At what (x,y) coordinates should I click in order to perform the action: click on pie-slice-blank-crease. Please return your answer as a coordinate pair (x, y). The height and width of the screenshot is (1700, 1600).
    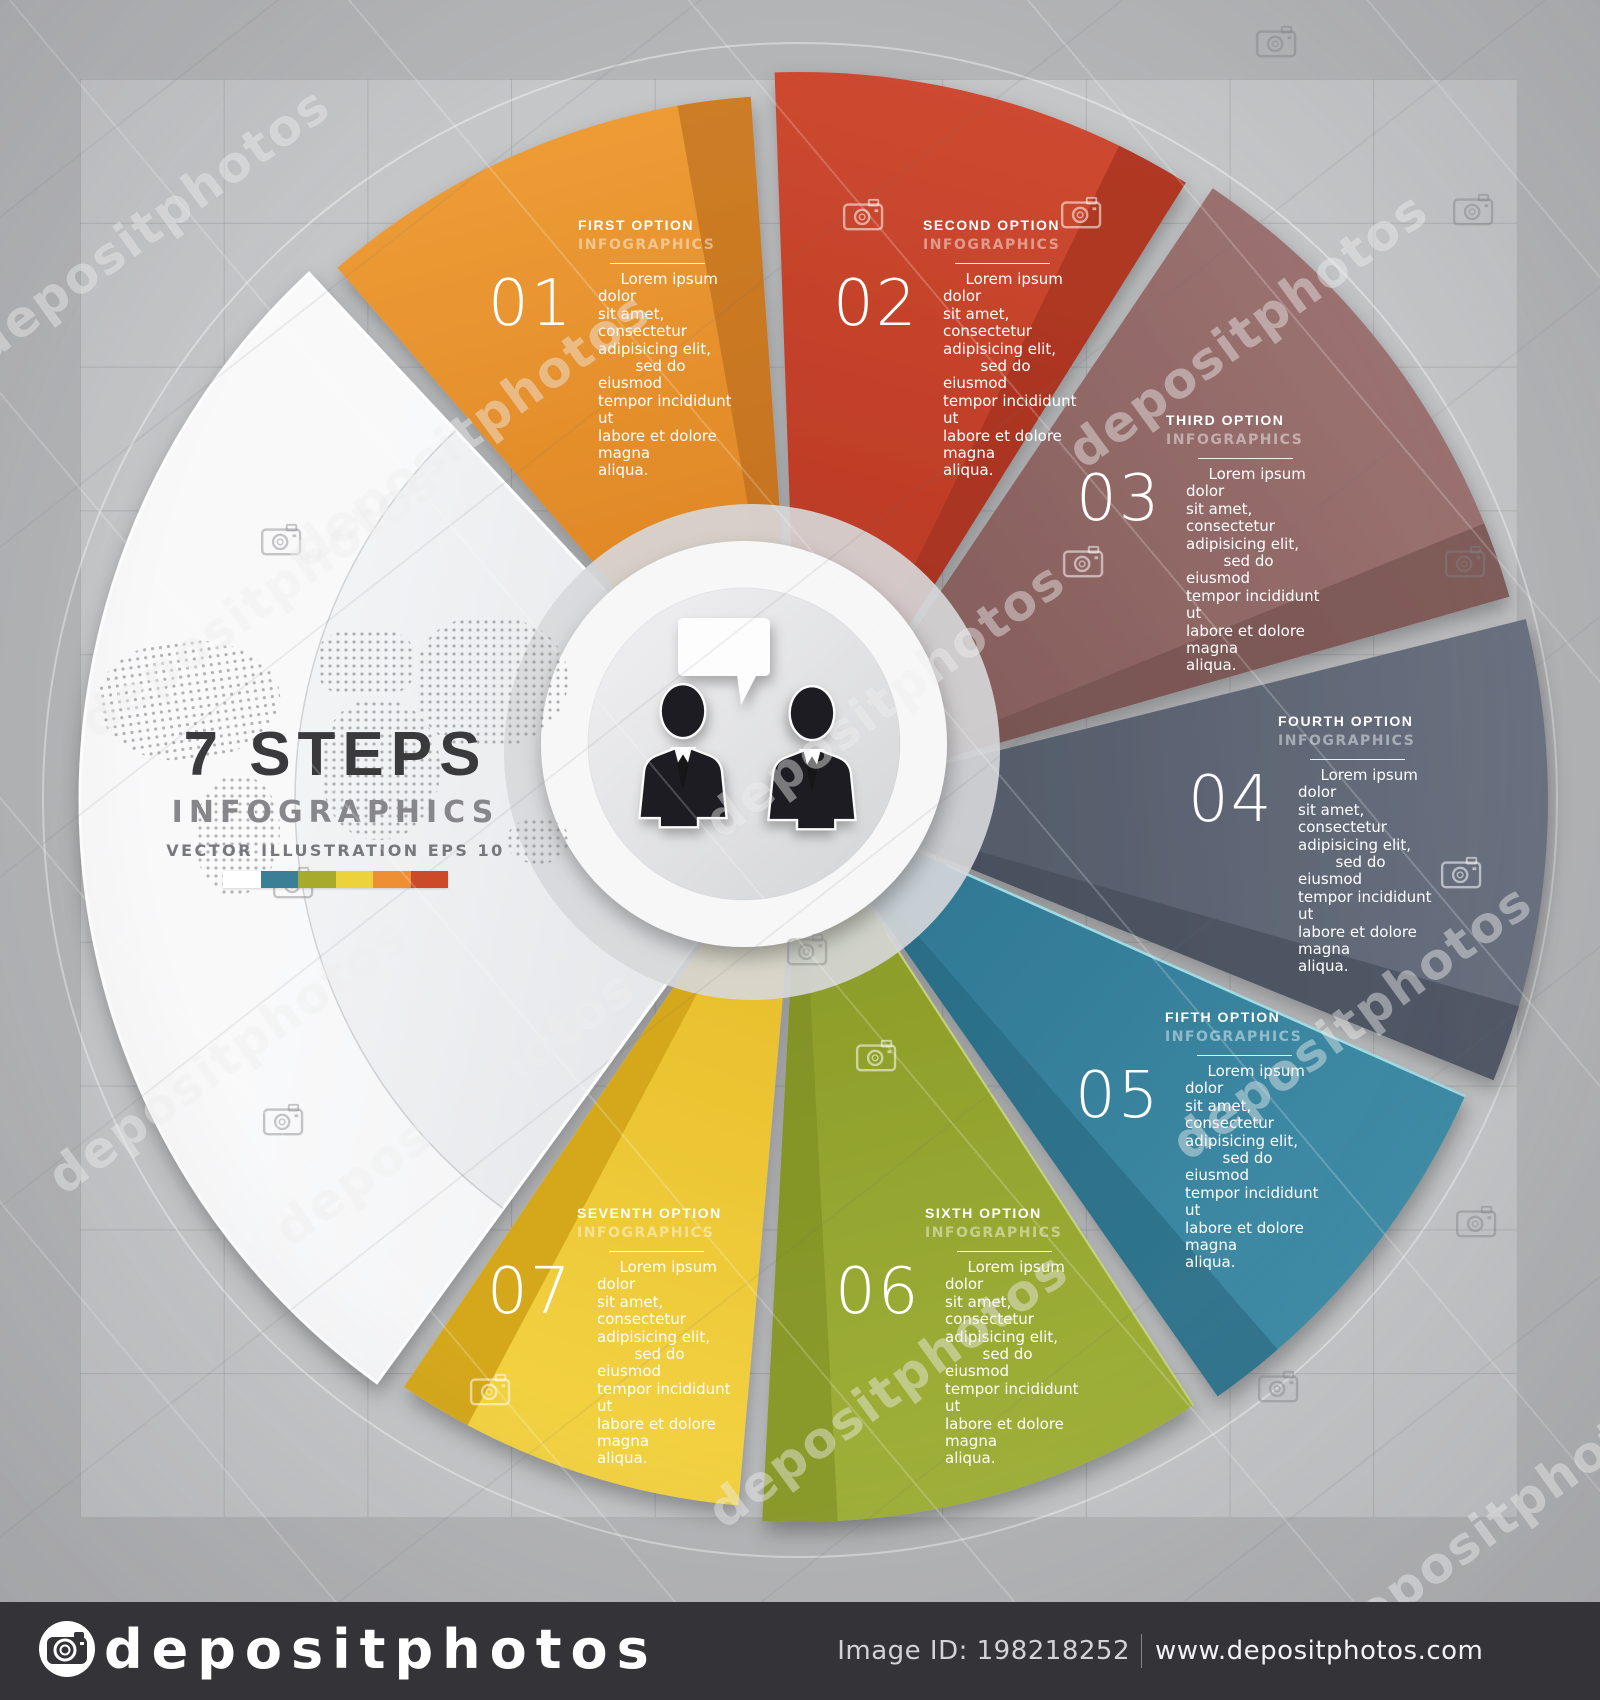
    Looking at the image, I should click on (399, 820).